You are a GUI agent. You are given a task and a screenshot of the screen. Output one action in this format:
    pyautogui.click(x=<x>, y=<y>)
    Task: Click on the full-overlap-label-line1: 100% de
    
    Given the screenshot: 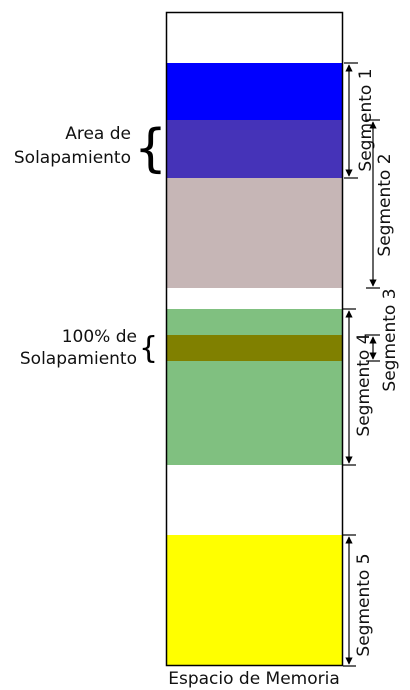 What is the action you would take?
    pyautogui.click(x=99, y=337)
    